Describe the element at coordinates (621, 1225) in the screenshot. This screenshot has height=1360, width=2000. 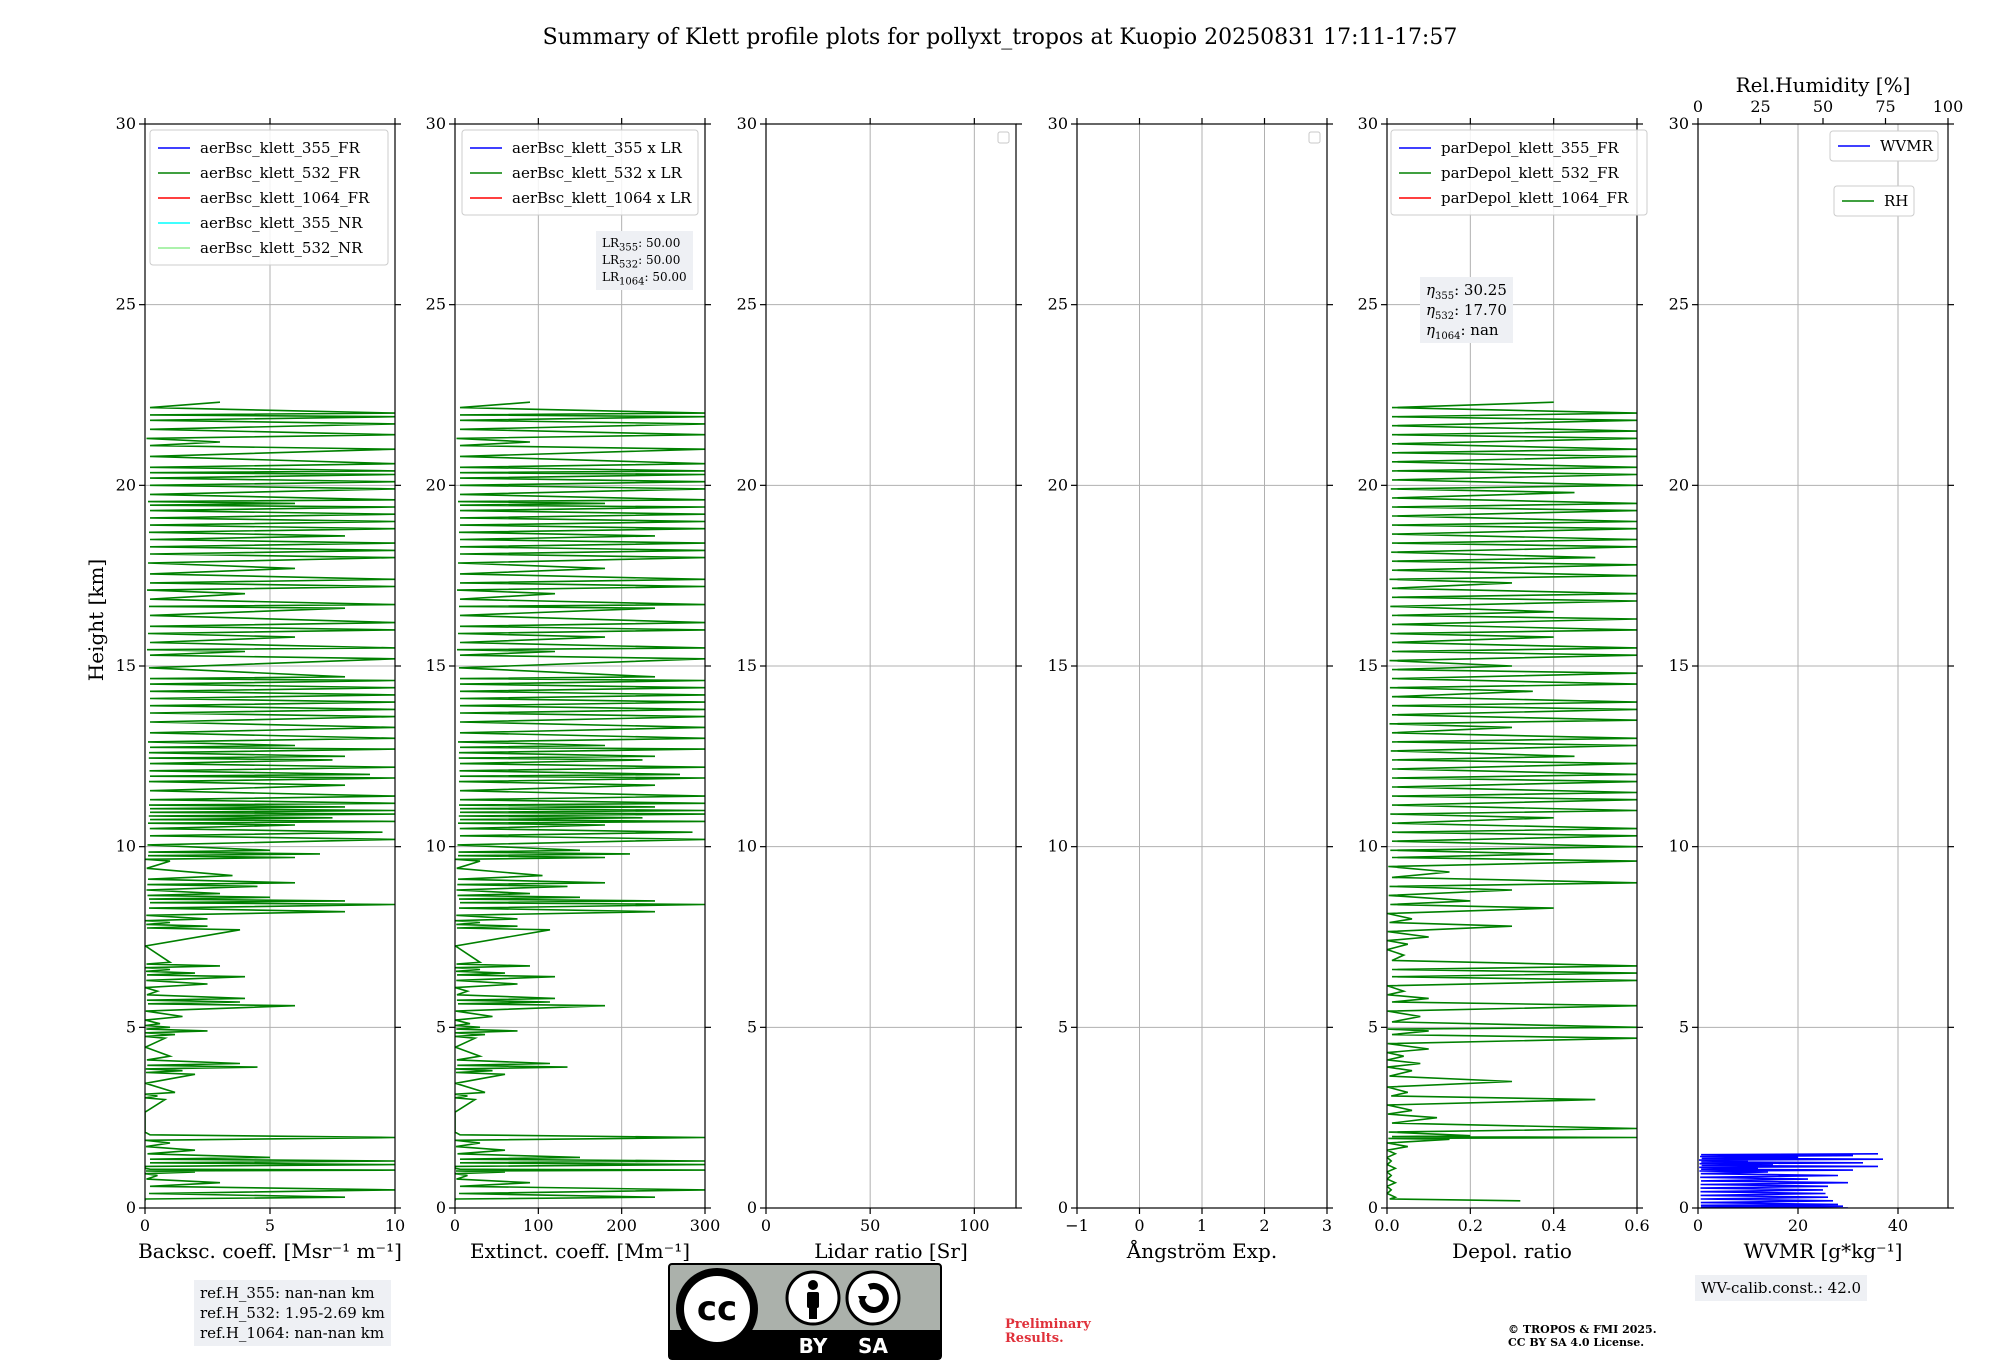
I see `x-tick-label: 200` at that location.